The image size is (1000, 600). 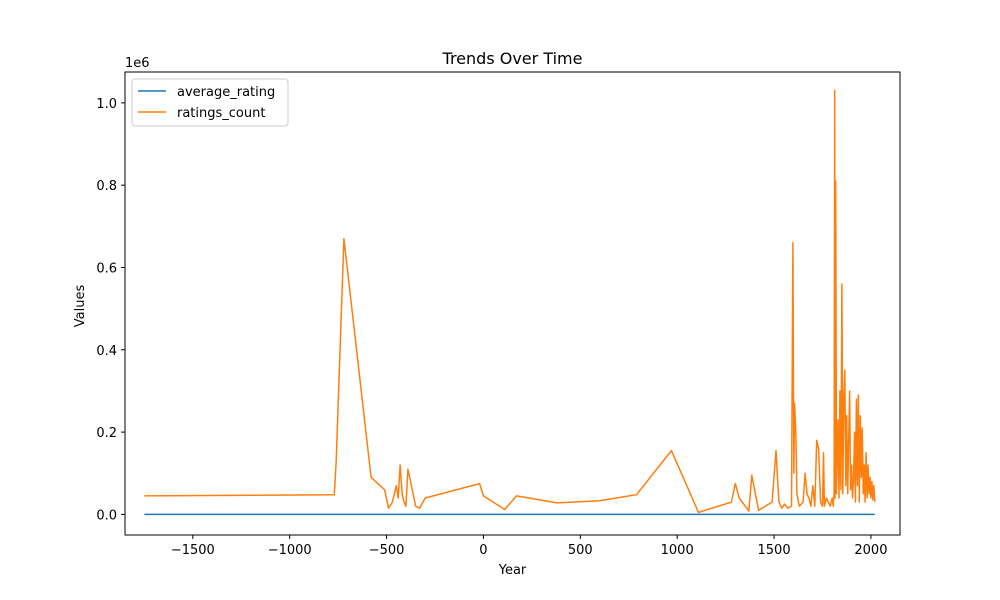 I want to click on x-tick-label: 1000, so click(x=677, y=550).